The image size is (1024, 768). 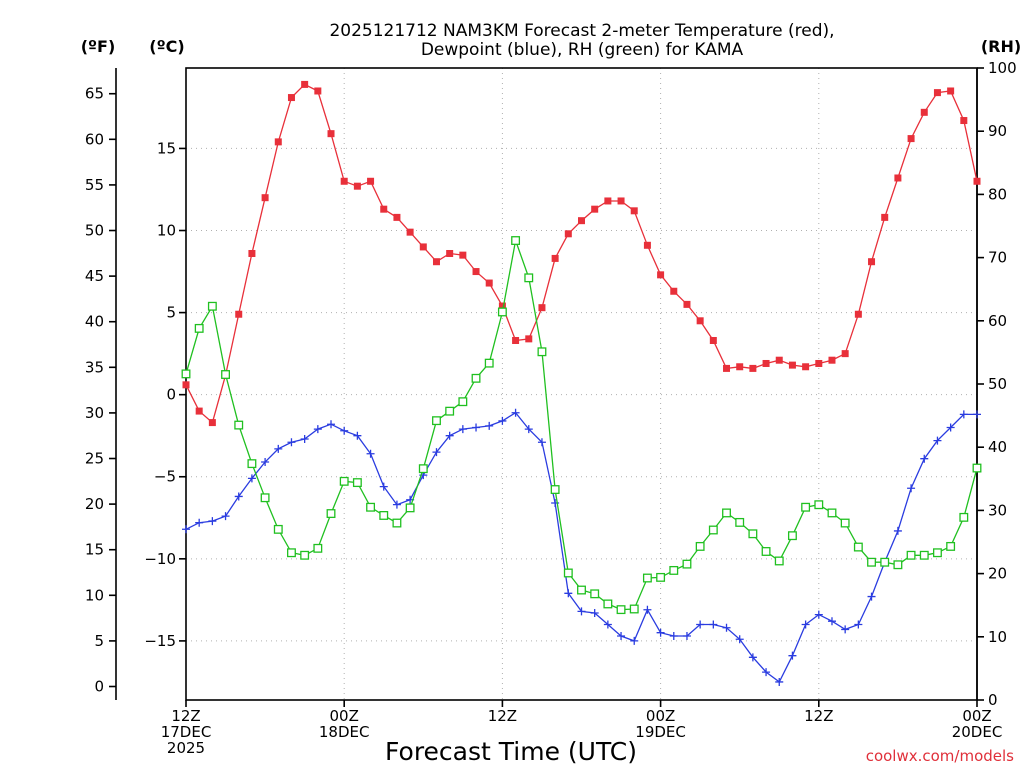 What do you see at coordinates (997, 194) in the screenshot?
I see `rh-tick-label: 80` at bounding box center [997, 194].